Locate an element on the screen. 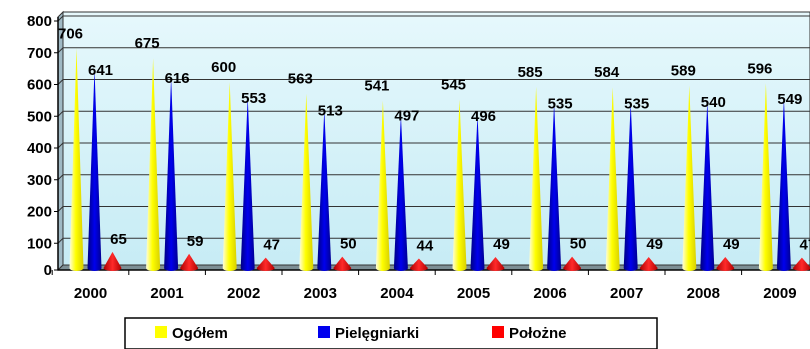  x-axis-tick-label: 2002 is located at coordinates (243, 293).